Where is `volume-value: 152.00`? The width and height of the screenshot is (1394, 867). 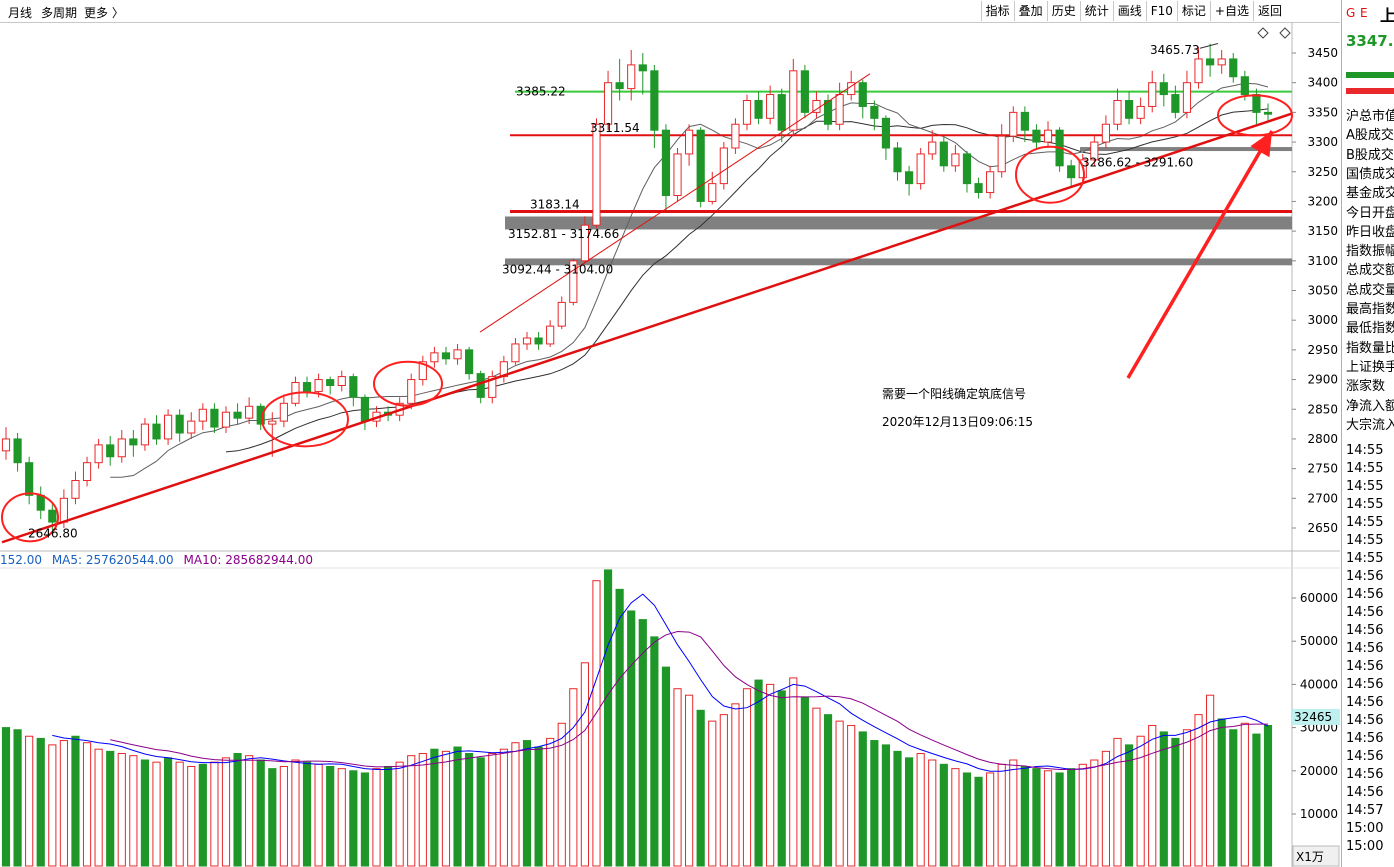
volume-value: 152.00 is located at coordinates (21, 560).